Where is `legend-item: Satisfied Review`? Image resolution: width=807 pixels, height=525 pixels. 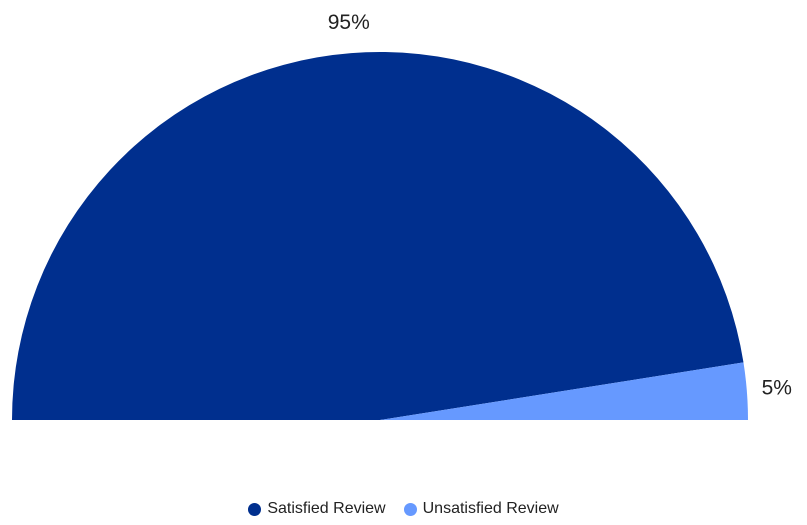
legend-item: Satisfied Review is located at coordinates (317, 509).